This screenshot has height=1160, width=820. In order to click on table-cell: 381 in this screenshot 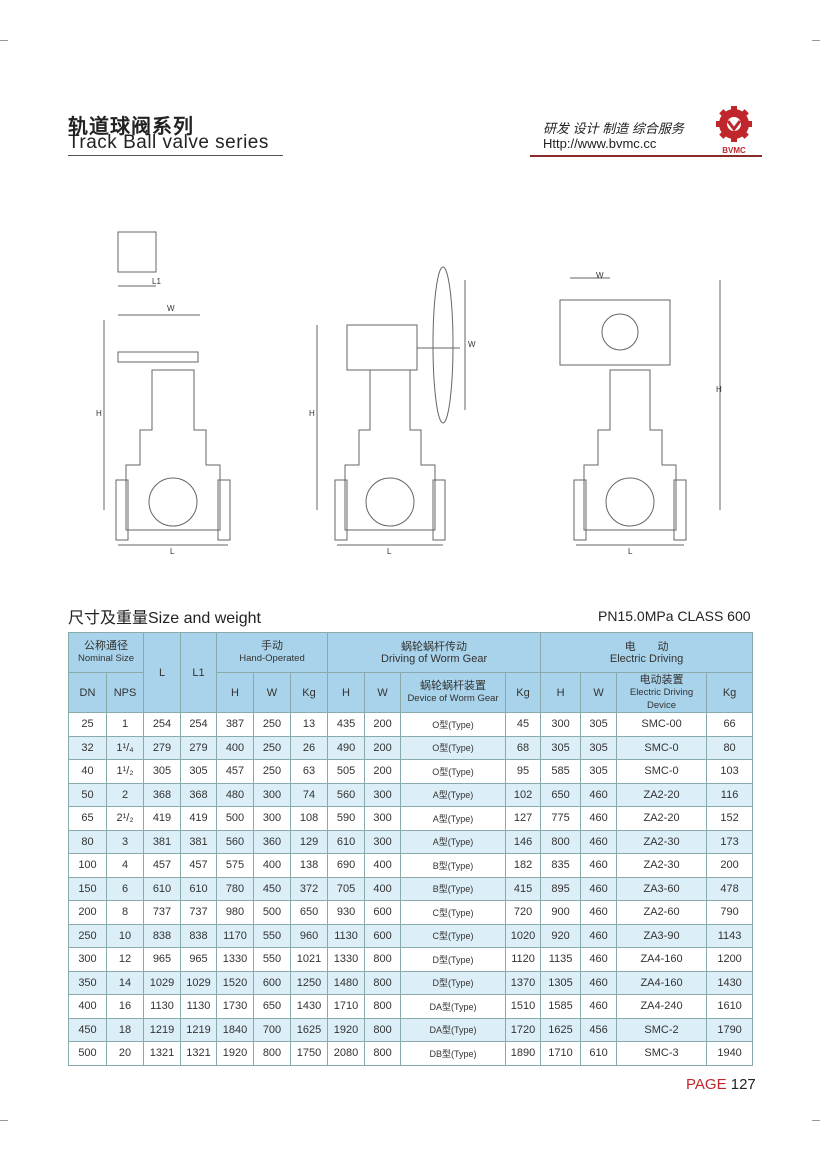, I will do `click(162, 841)`.